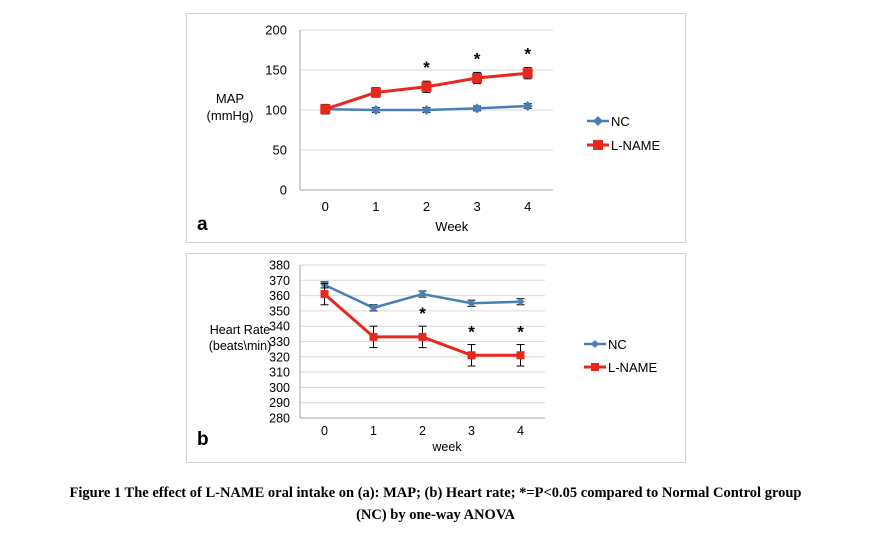 The image size is (871, 535). What do you see at coordinates (279, 419) in the screenshot?
I see `y-tick-label: 280` at bounding box center [279, 419].